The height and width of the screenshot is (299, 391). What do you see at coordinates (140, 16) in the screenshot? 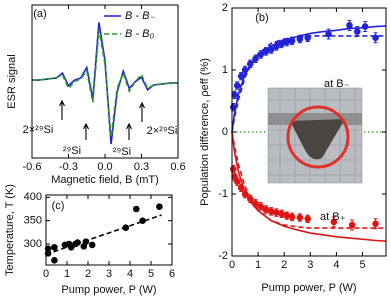
I see `legend-label: B - B₋` at bounding box center [140, 16].